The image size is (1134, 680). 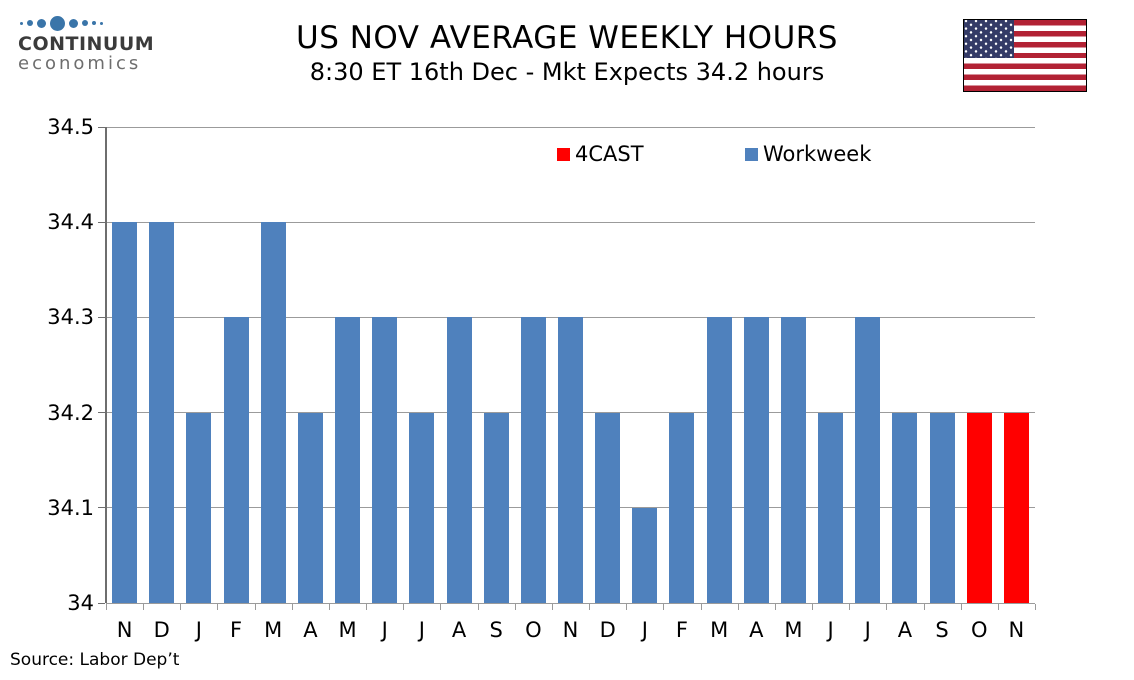 What do you see at coordinates (70, 507) in the screenshot?
I see `y-axis-label: 34.1` at bounding box center [70, 507].